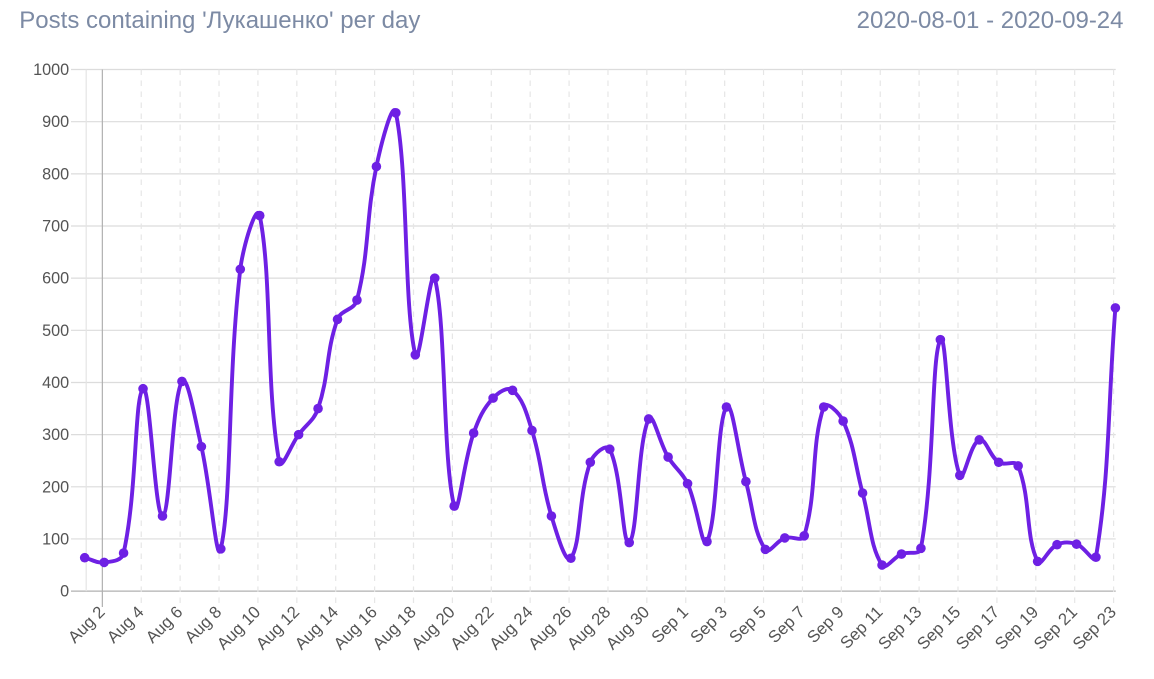 Image resolution: width=1154 pixels, height=679 pixels. Describe the element at coordinates (55, 435) in the screenshot. I see `svg-text: 300` at that location.